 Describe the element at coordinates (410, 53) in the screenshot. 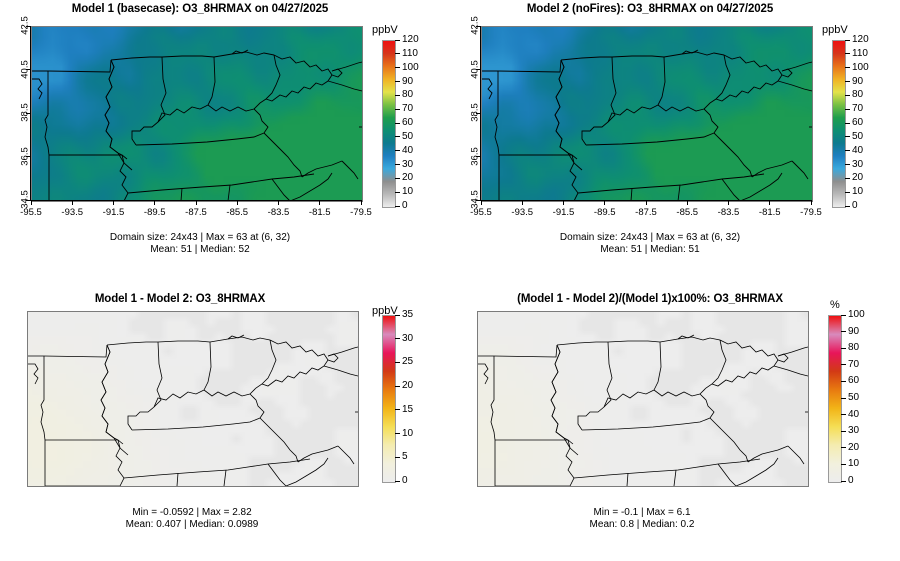

I see `colorbar-tick-label: 110` at that location.